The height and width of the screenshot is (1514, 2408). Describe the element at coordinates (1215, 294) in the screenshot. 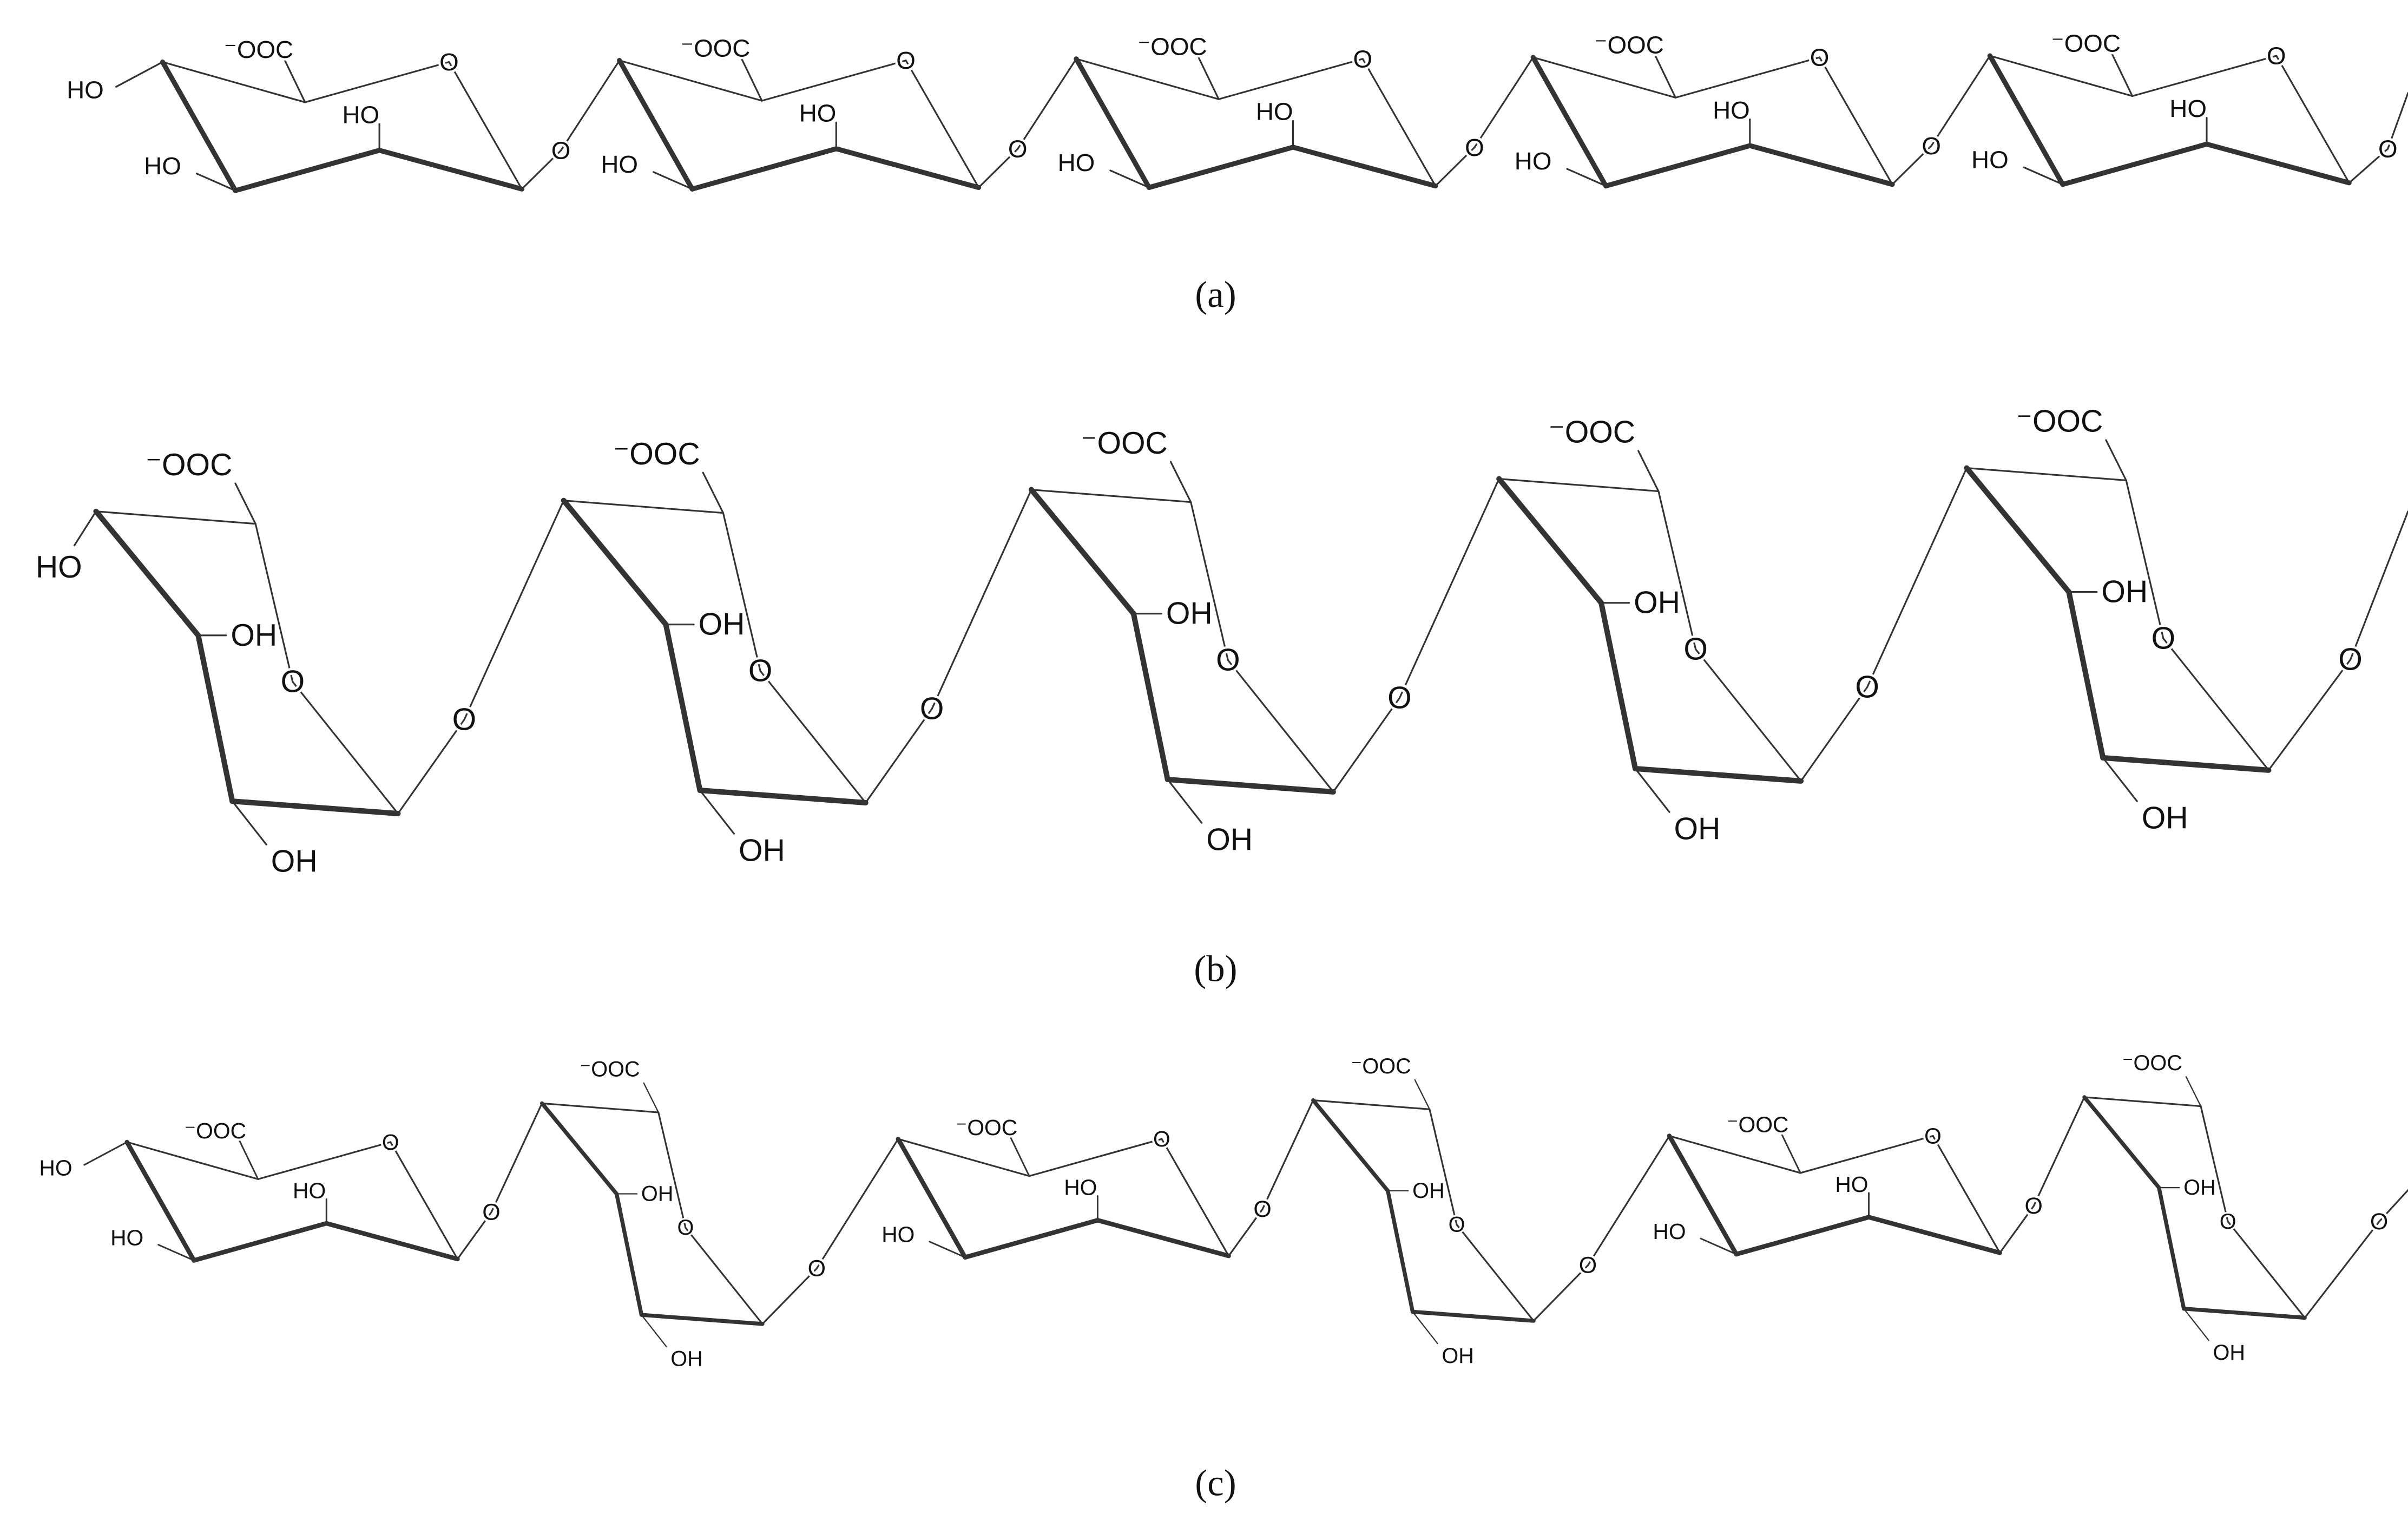

I see `panel-caption: (a)` at that location.